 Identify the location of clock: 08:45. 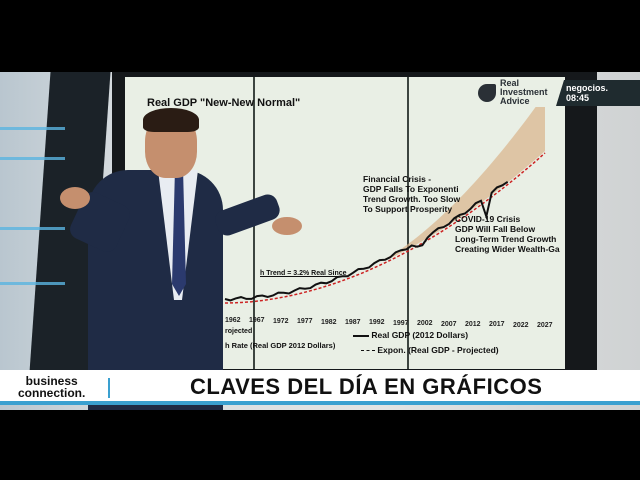
(578, 98).